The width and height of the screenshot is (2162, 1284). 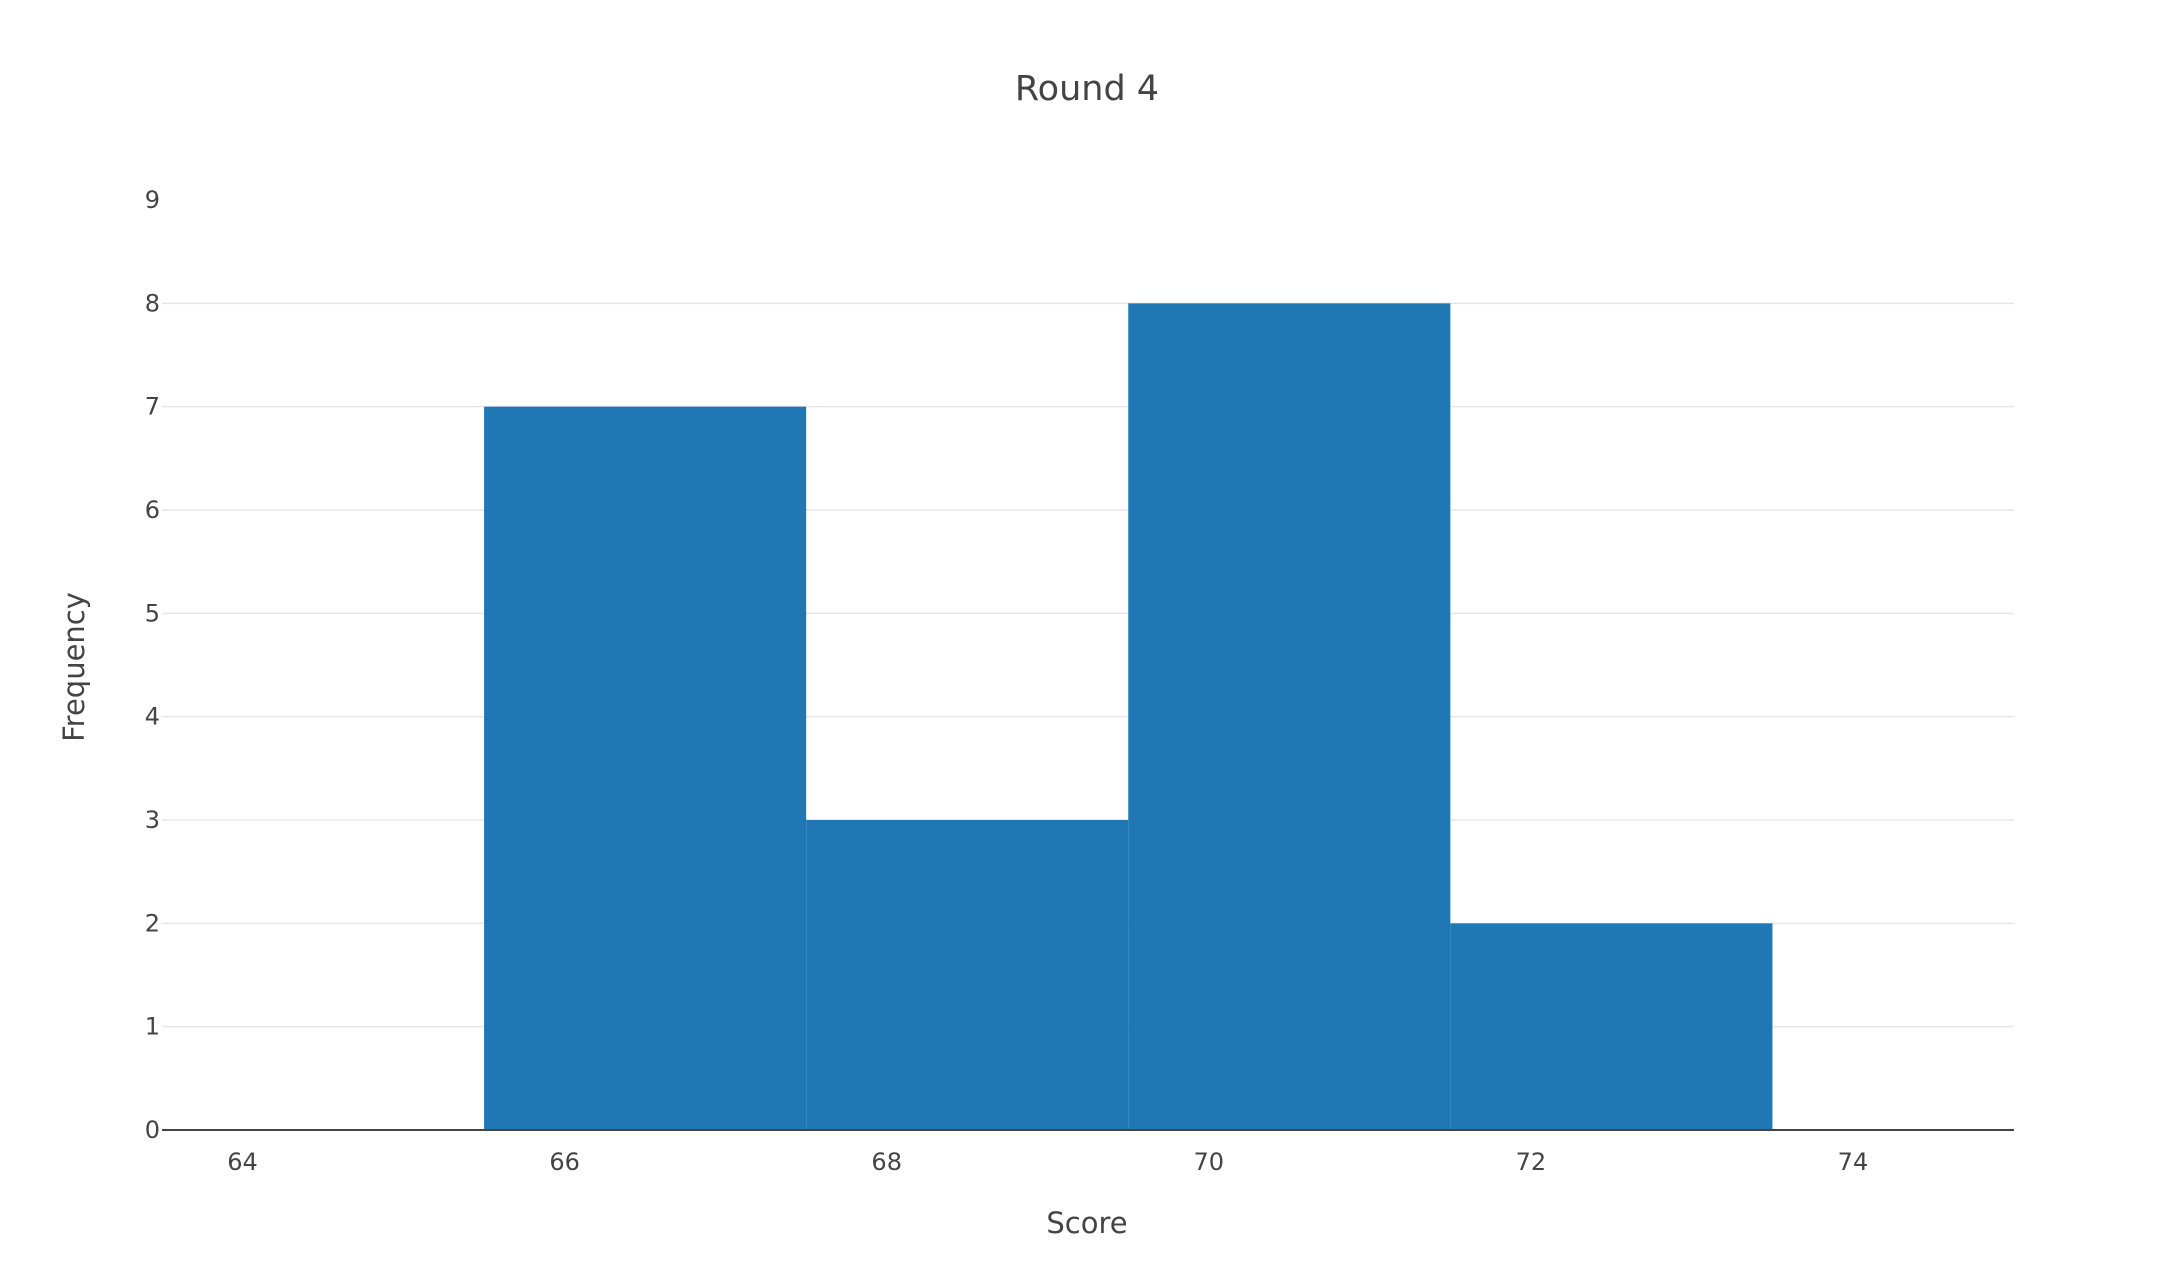 I want to click on y-tick-label: 5, so click(x=152, y=613).